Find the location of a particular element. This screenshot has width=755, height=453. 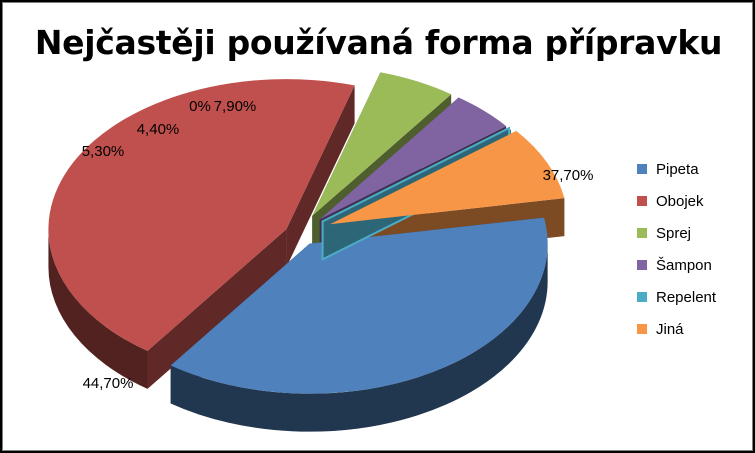

data-label-pipeta: 37,70% is located at coordinates (568, 175).